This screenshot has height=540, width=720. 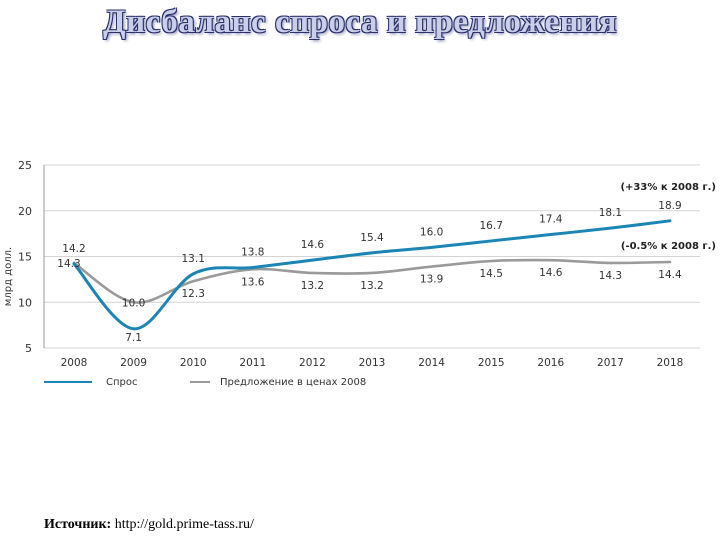 I want to click on x-tick-label: 2016, so click(x=550, y=363).